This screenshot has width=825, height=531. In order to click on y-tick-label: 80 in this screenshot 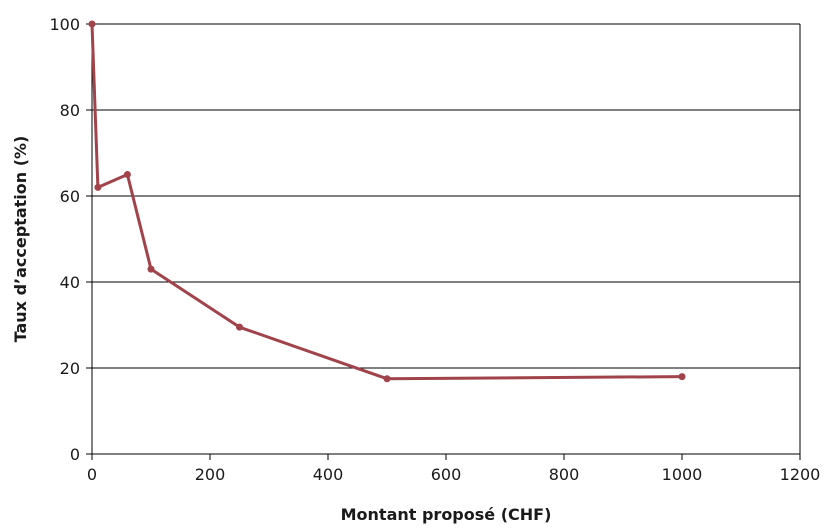, I will do `click(70, 110)`.